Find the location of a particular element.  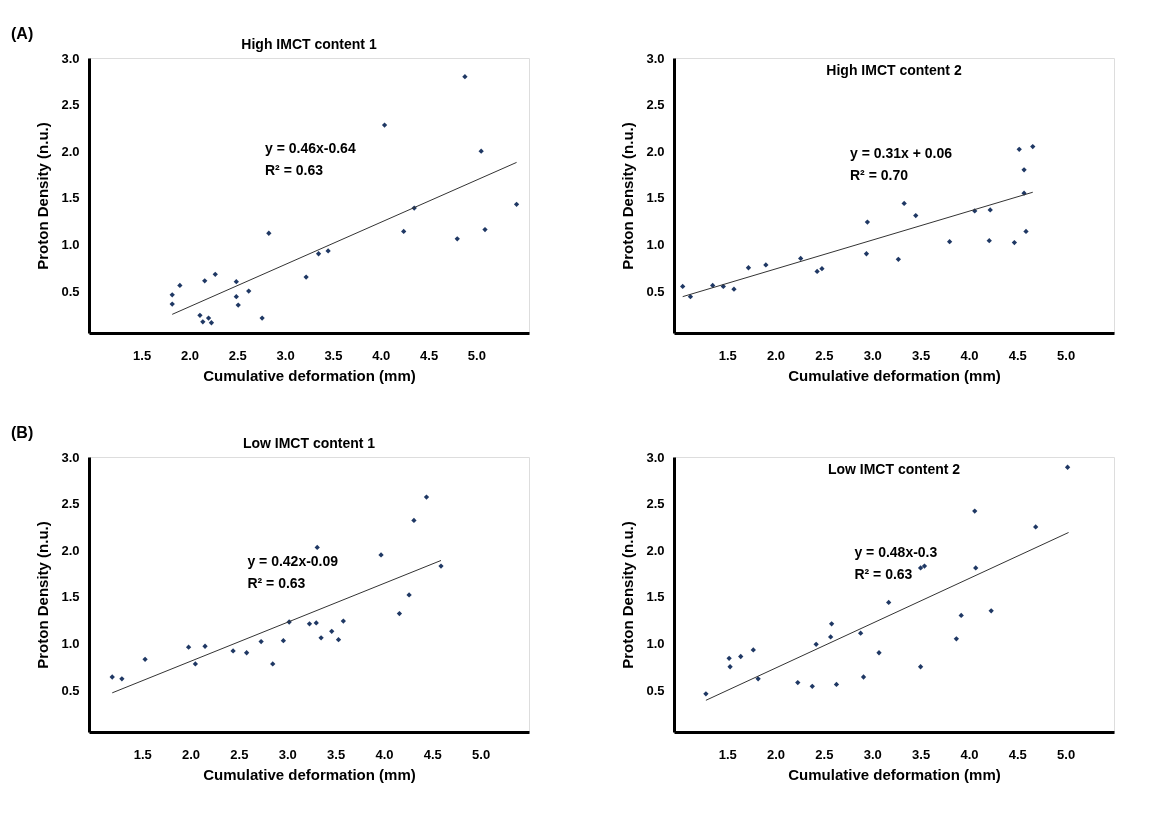

annotation: y = 0.31x + 0.06 is located at coordinates (901, 153).